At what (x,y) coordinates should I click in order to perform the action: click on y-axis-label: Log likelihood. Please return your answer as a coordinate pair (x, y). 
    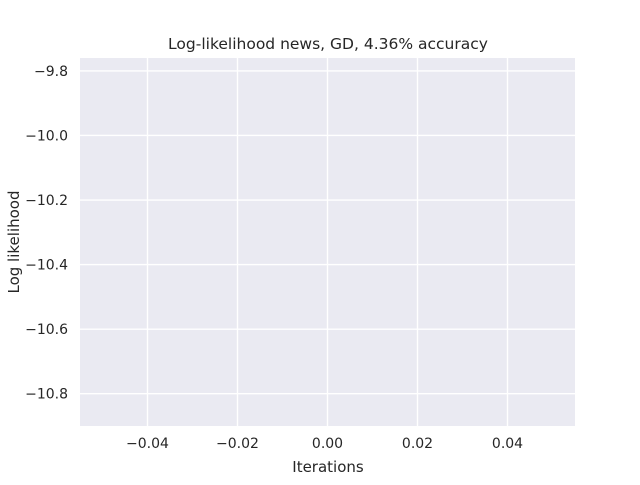
    Looking at the image, I should click on (14, 242).